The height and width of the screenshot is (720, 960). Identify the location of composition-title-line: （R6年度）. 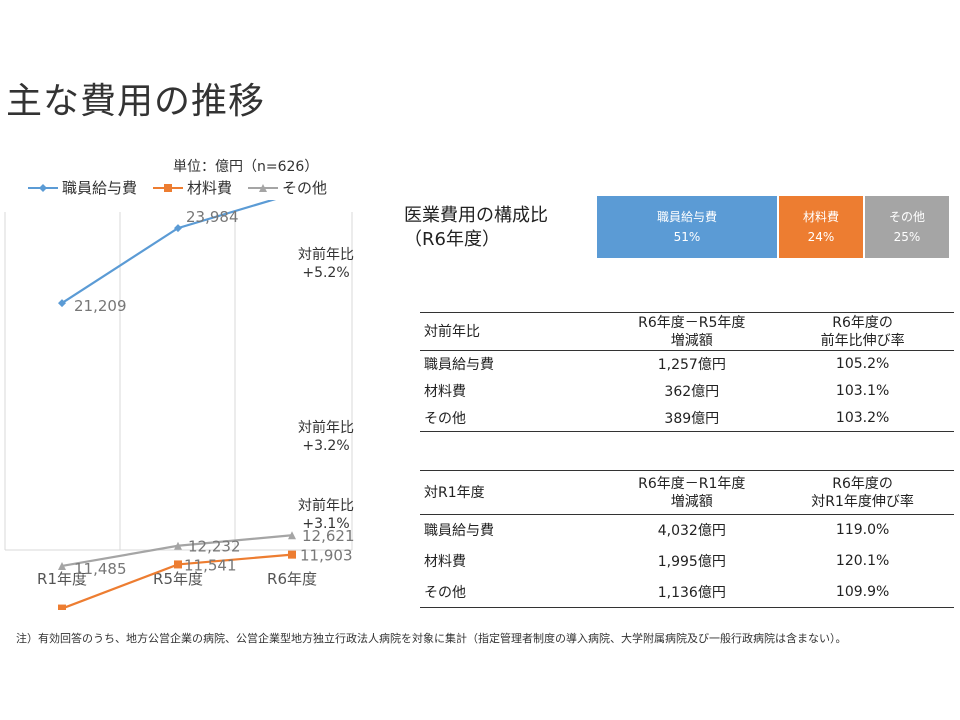
(452, 239).